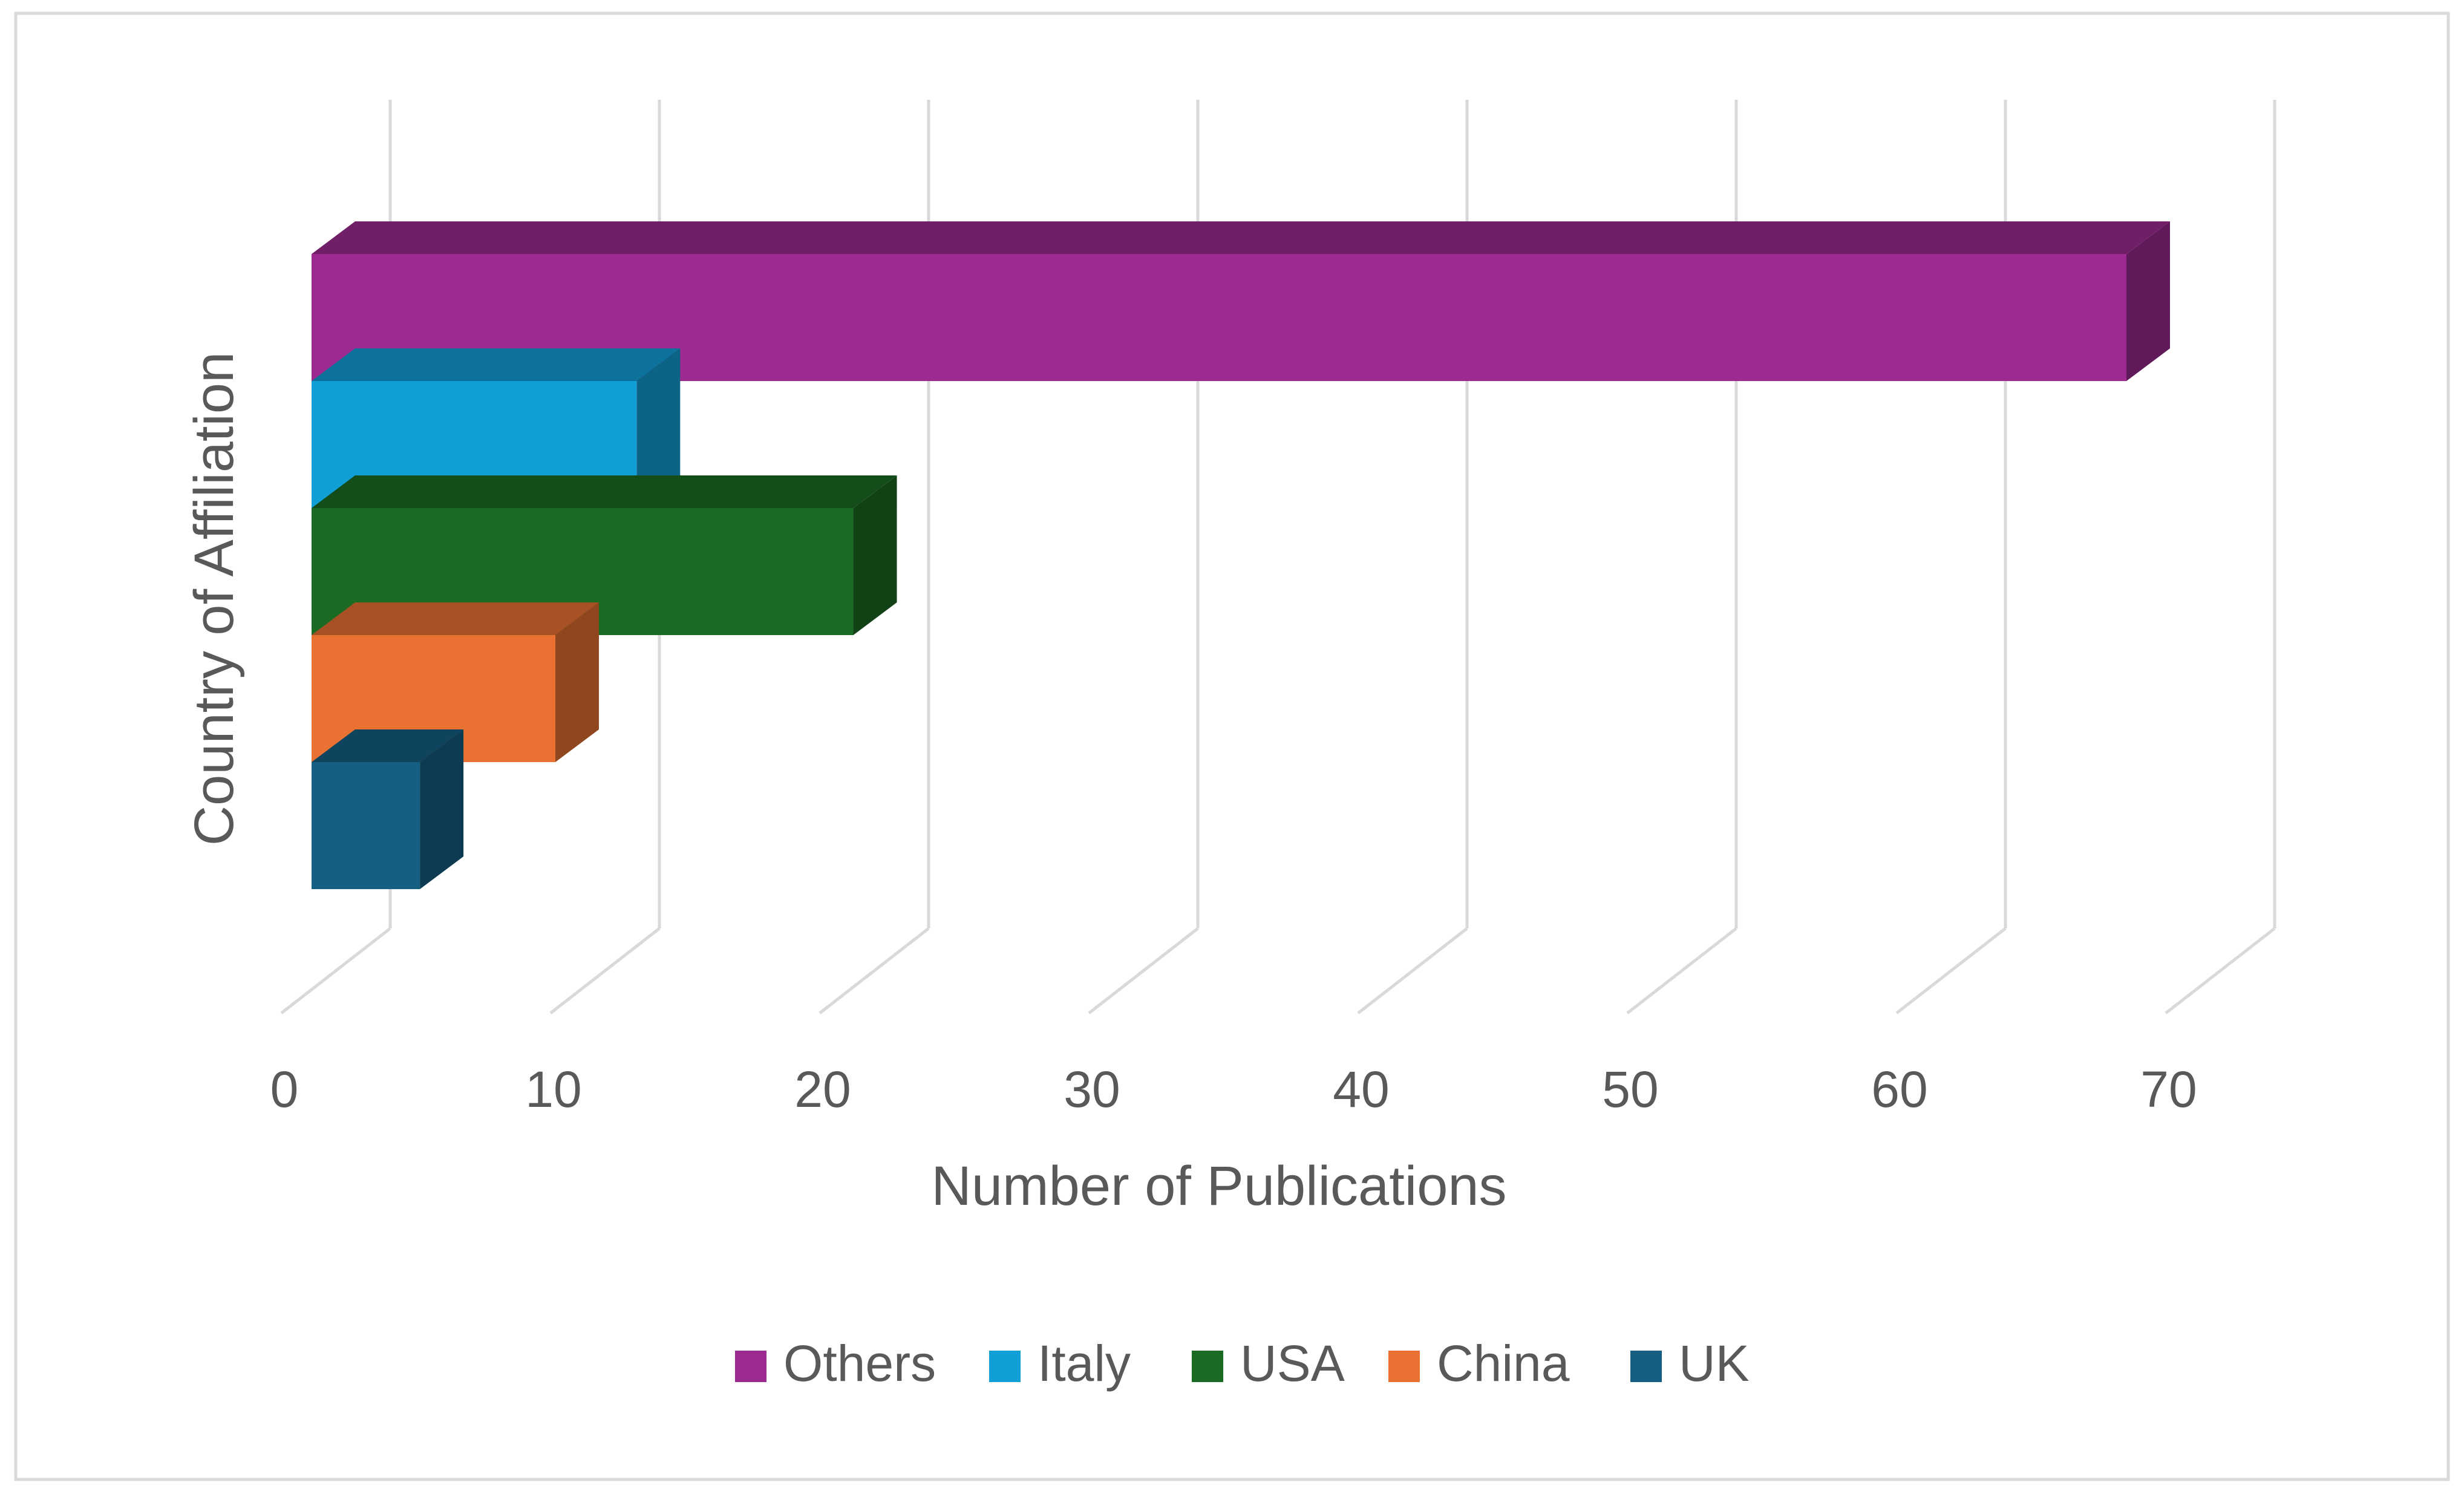 The height and width of the screenshot is (1497, 2464). Describe the element at coordinates (366, 825) in the screenshot. I see `bar-front-face` at that location.